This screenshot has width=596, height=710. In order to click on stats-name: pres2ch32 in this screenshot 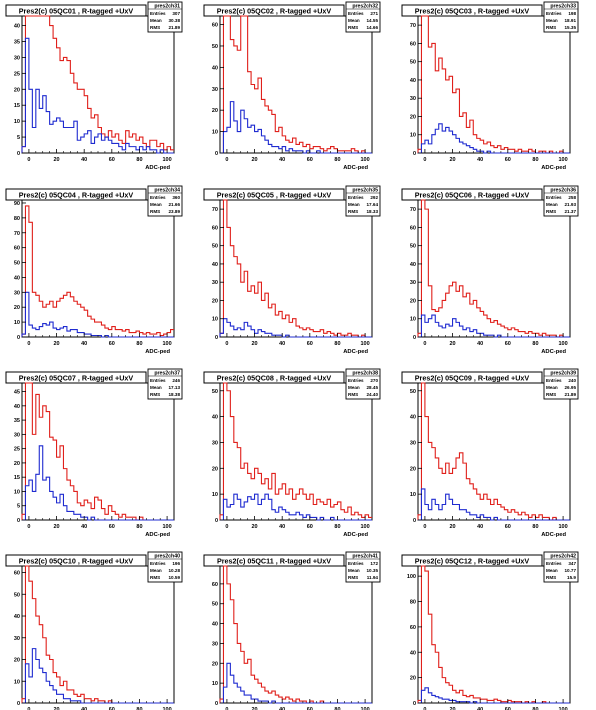, I will do `click(365, 7)`.